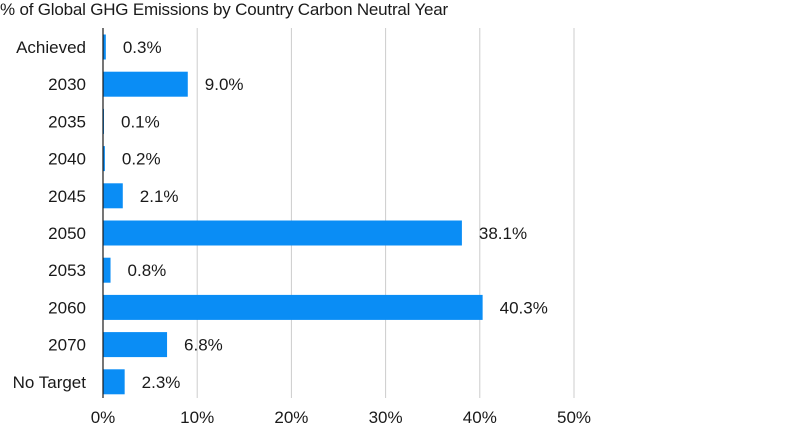  What do you see at coordinates (224, 84) in the screenshot?
I see `data-label: 9.0%` at bounding box center [224, 84].